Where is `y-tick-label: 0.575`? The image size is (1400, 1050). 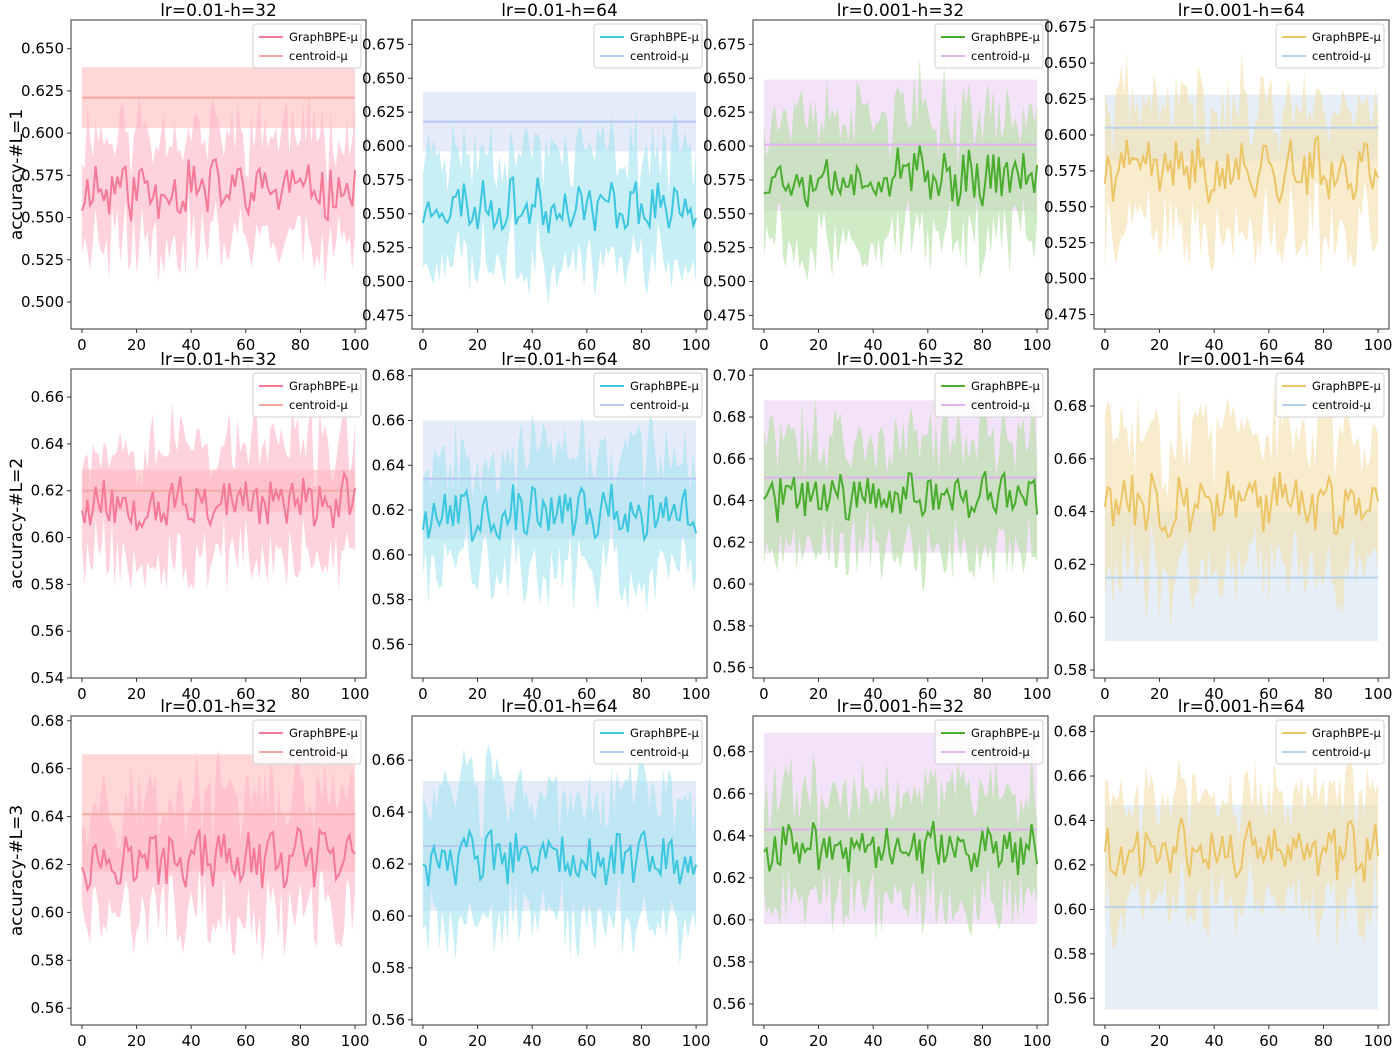
y-tick-label: 0.575 is located at coordinates (383, 180).